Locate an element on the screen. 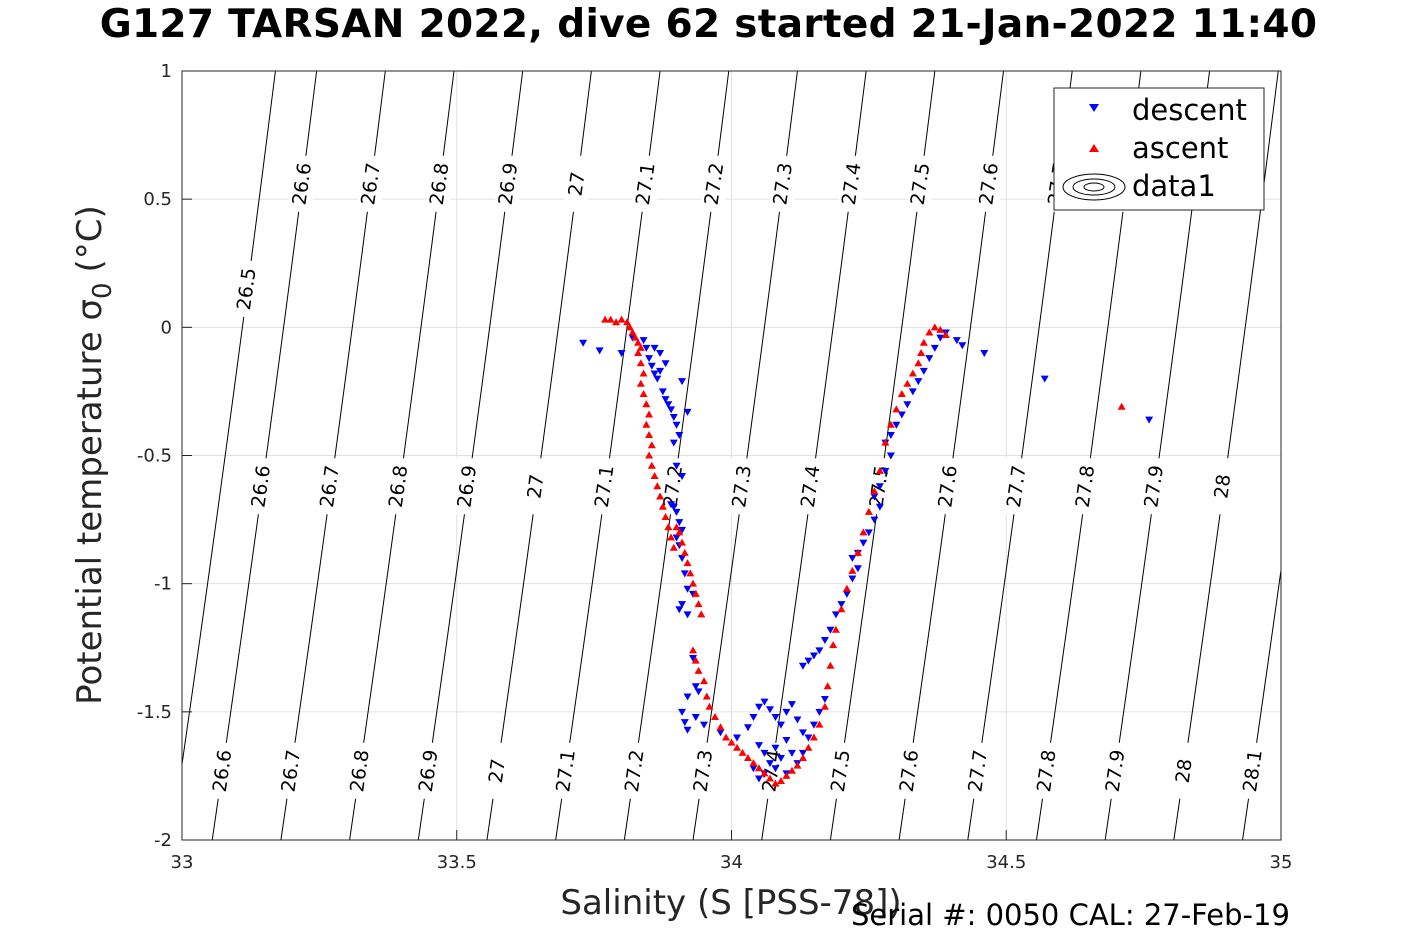  legend-ascent-marker is located at coordinates (1094, 148).